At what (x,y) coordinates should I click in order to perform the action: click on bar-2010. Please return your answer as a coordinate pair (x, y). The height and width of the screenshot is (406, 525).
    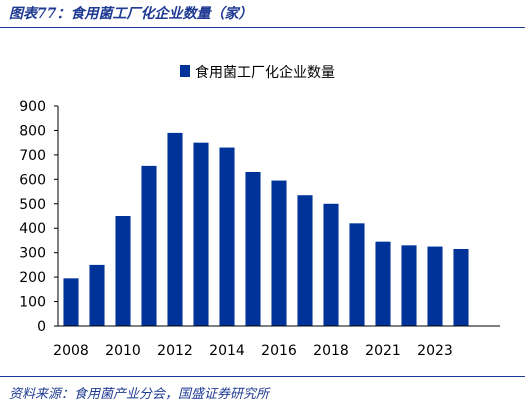
    Looking at the image, I should click on (123, 271).